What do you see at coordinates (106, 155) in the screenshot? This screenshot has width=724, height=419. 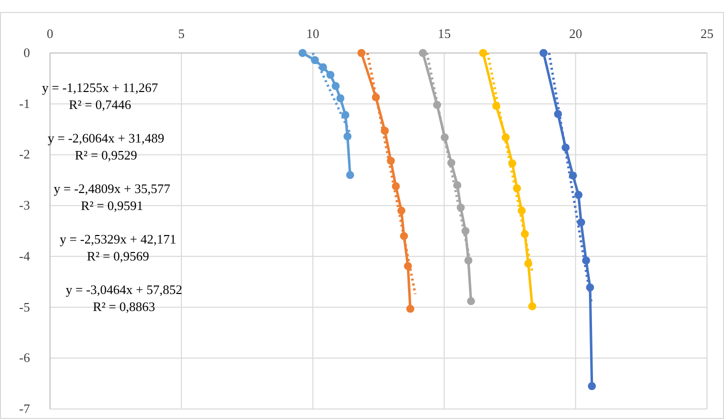 I see `annotation: R² = 0,9529` at bounding box center [106, 155].